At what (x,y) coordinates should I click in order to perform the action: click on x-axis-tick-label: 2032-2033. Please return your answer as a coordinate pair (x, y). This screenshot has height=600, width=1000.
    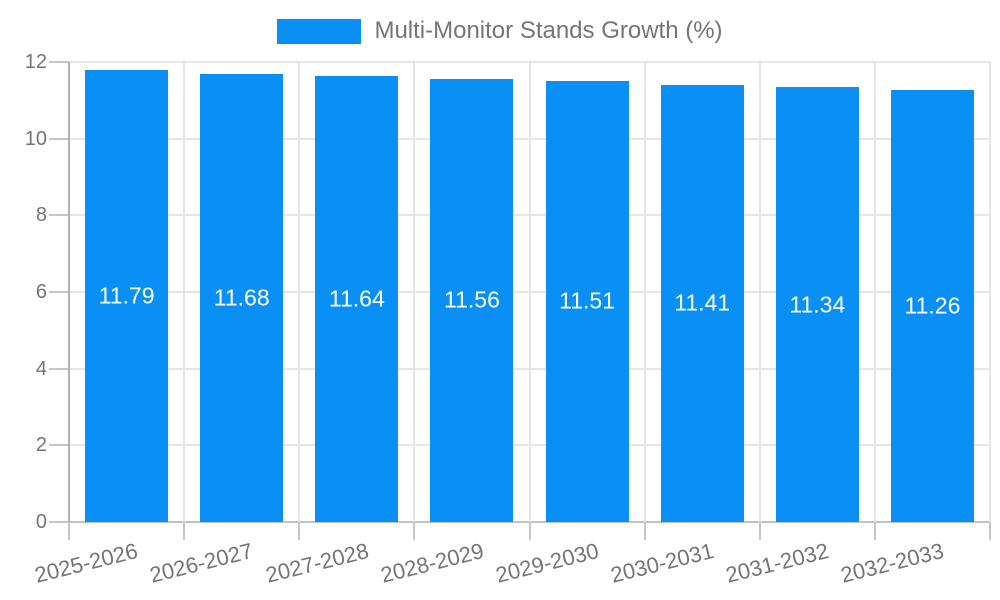
    Looking at the image, I should click on (892, 563).